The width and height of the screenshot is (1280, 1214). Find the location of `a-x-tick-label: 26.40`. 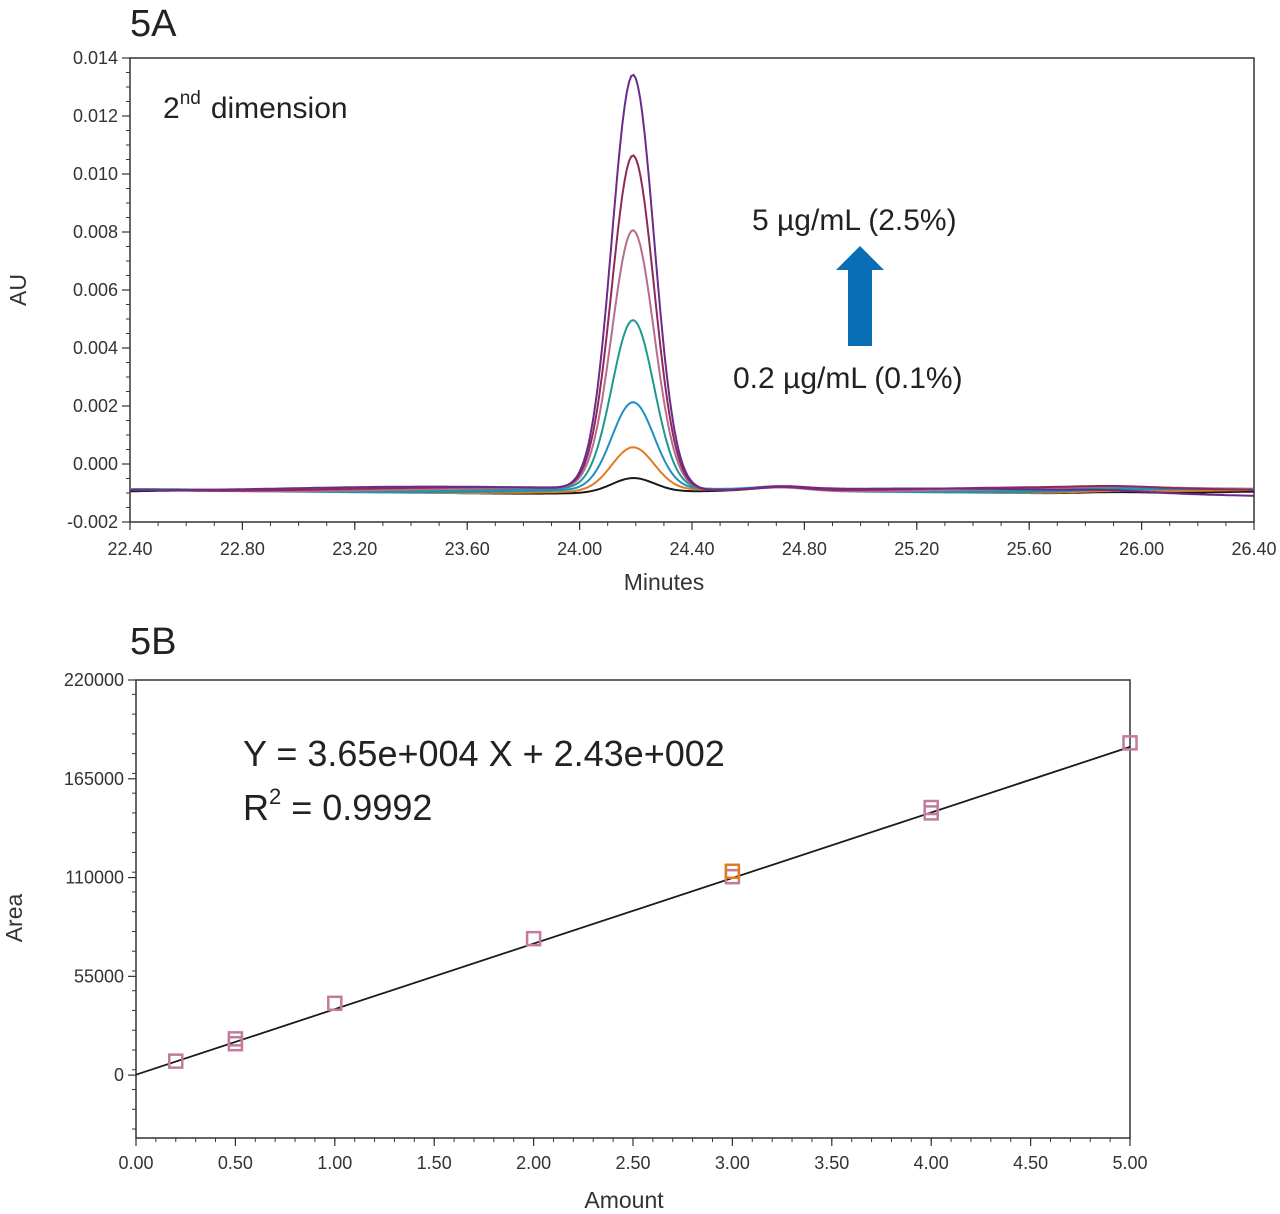

a-x-tick-label: 26.40 is located at coordinates (1253, 549).